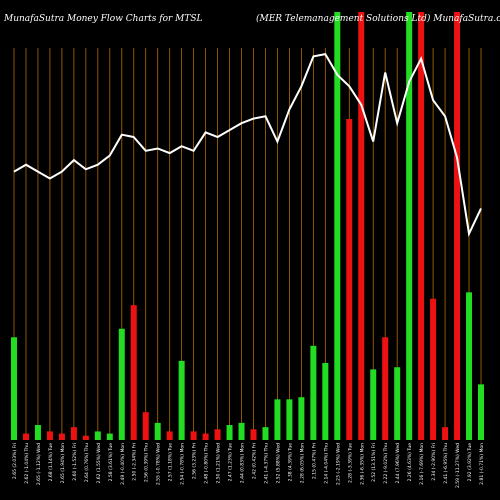 Image resolution: width=500 pixels, height=500 pixels. I want to click on x-tick-label: 2.56 (0.39%) Thu, so click(147, 462).